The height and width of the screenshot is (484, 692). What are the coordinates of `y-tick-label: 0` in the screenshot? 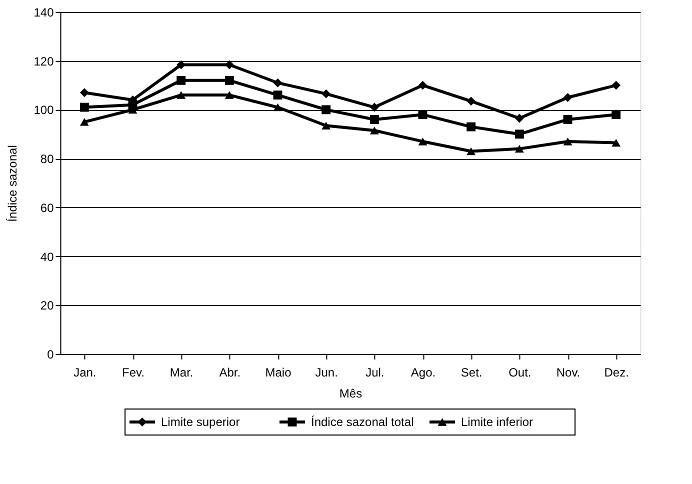 It's located at (50, 355).